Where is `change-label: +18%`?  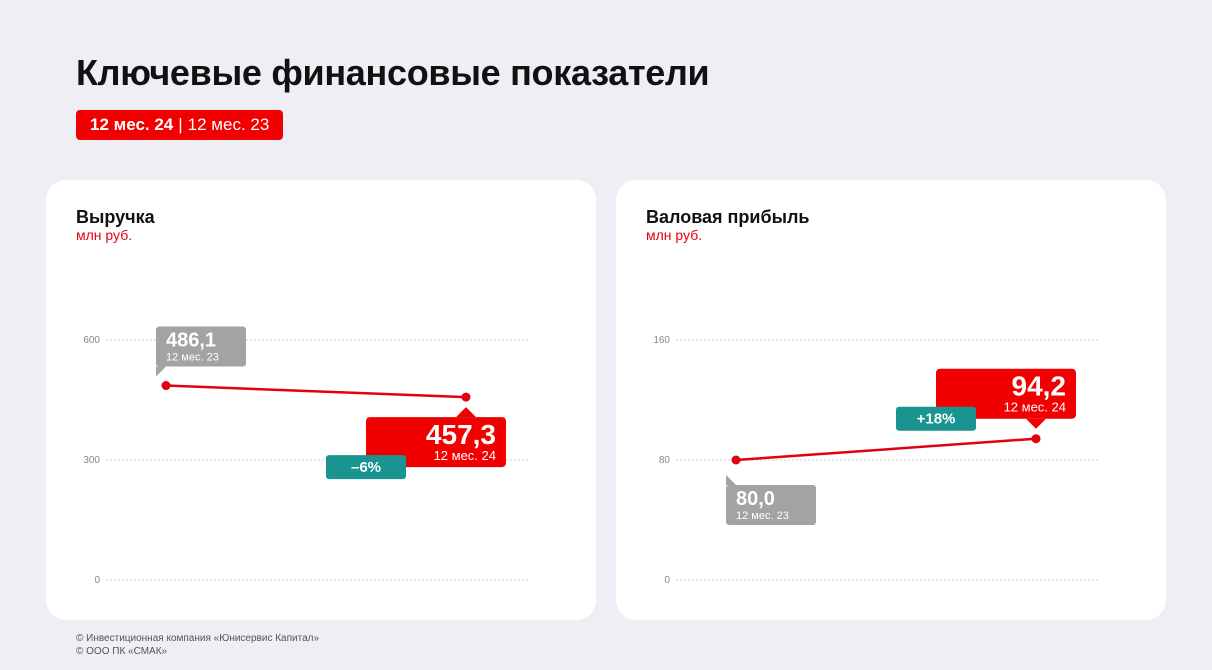 change-label: +18% is located at coordinates (936, 419).